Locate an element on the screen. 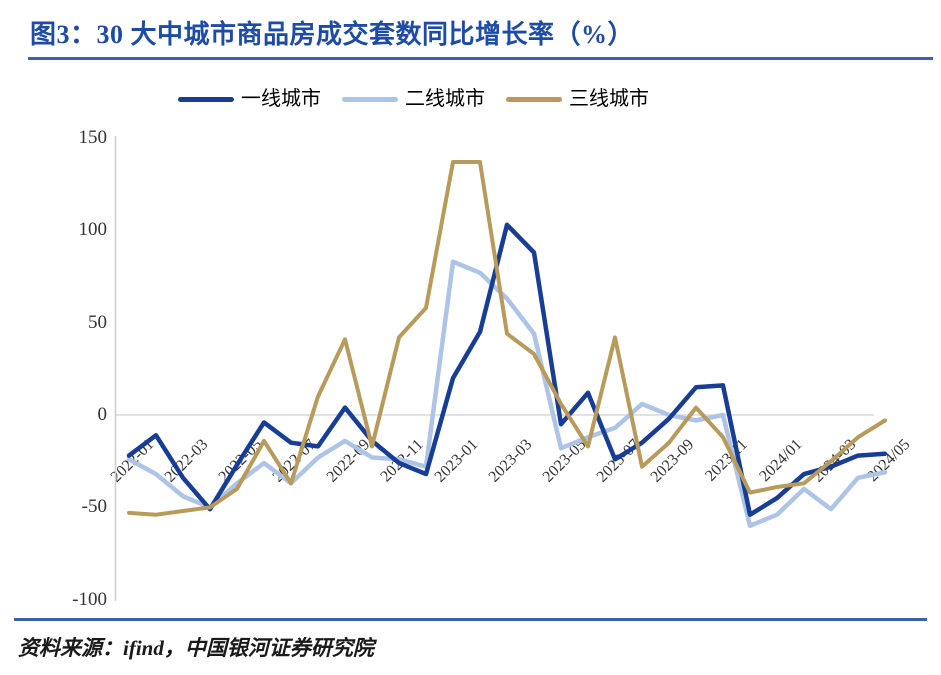 This screenshot has width=941, height=675. x-axis-tick-label: 2022-09 is located at coordinates (348, 461).